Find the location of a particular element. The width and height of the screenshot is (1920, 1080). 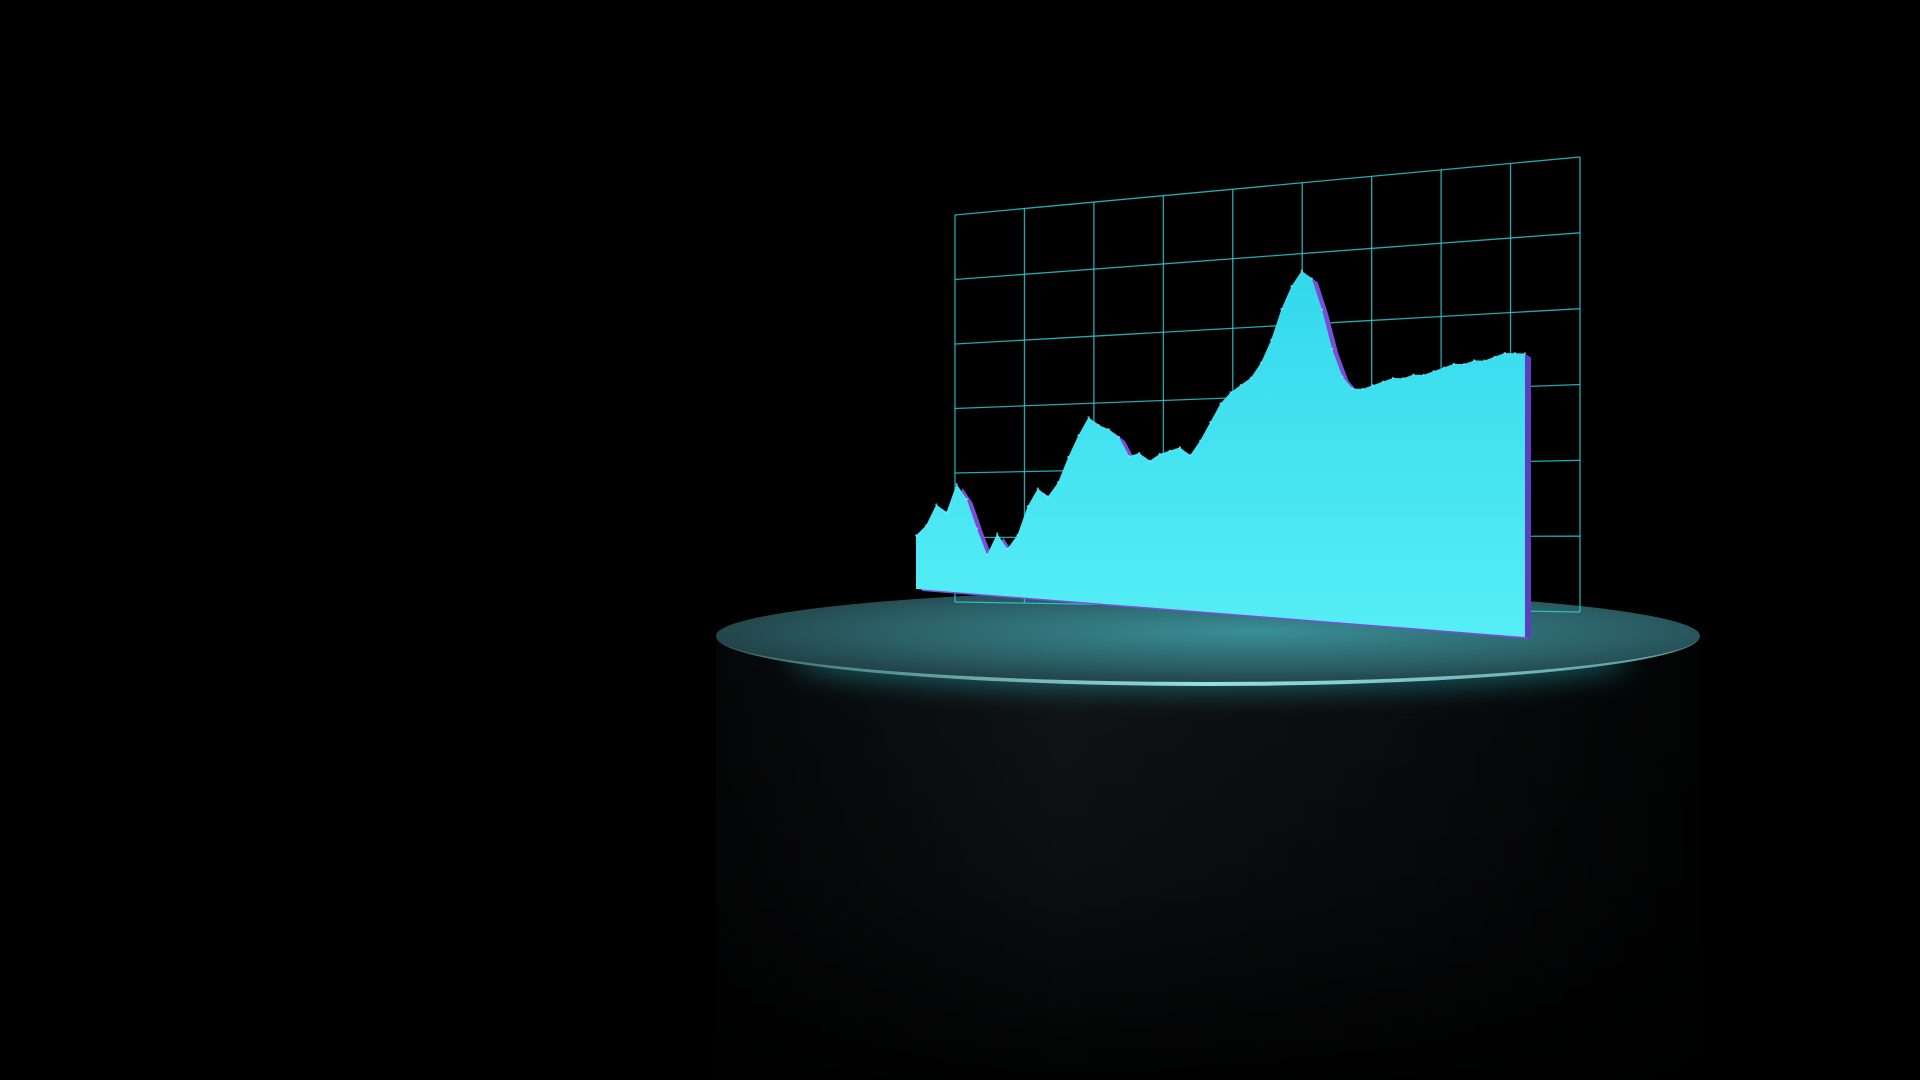

area-chart is located at coordinates (1222, 454).